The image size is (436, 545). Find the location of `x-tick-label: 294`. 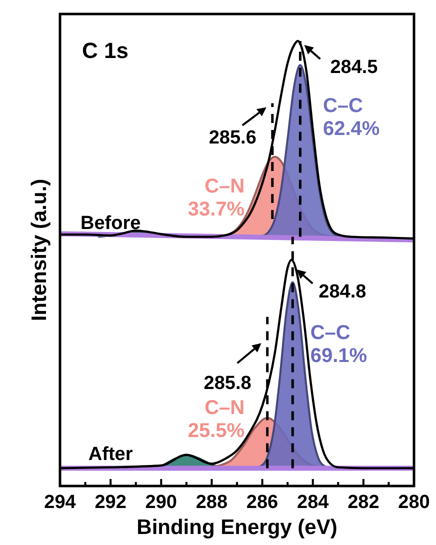

x-tick-label: 294 is located at coordinates (60, 502).